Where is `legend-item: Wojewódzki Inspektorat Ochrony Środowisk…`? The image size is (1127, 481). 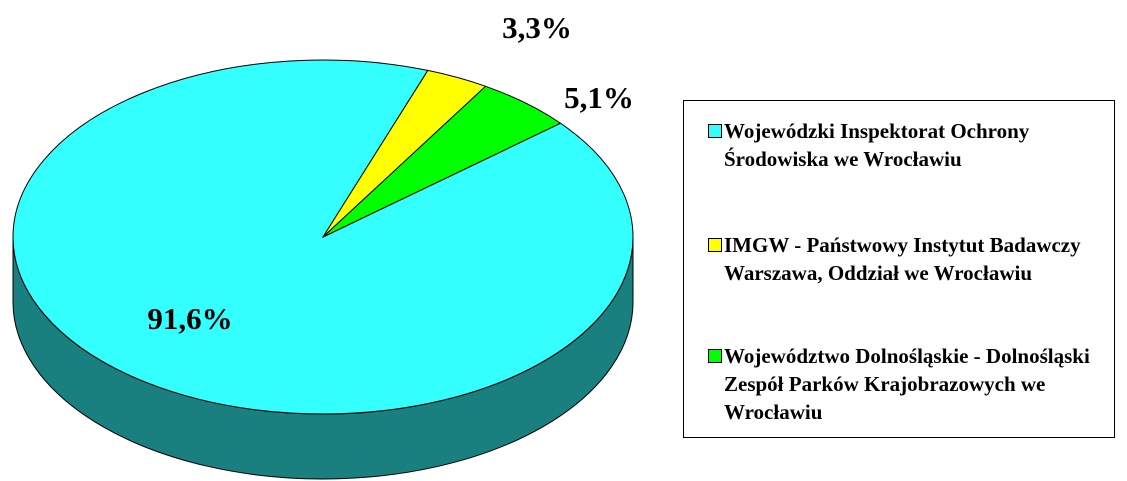 legend-item: Wojewódzki Inspektorat Ochrony Środowisk… is located at coordinates (908, 145).